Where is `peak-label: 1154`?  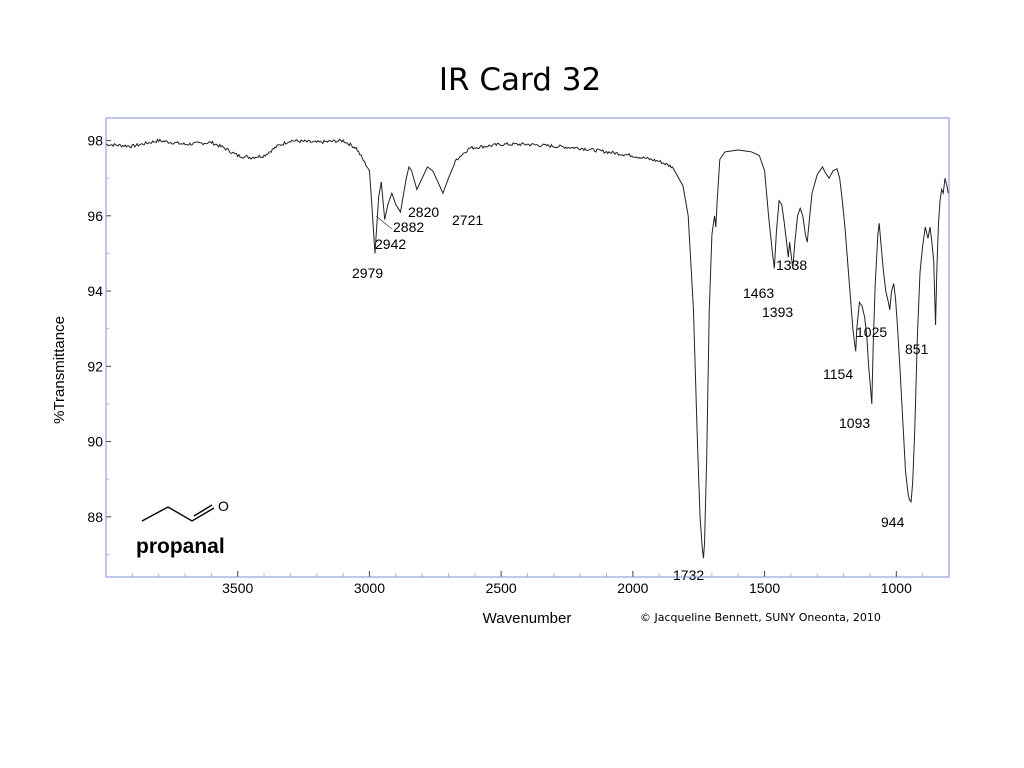 peak-label: 1154 is located at coordinates (838, 374).